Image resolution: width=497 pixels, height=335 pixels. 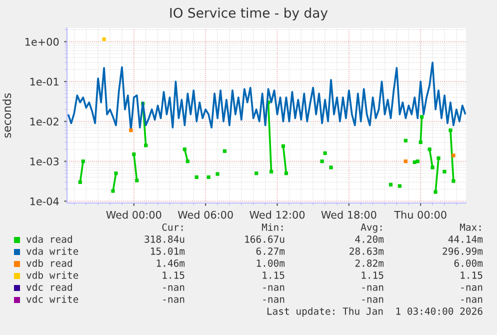 I want to click on text: 1.00m, so click(x=270, y=263).